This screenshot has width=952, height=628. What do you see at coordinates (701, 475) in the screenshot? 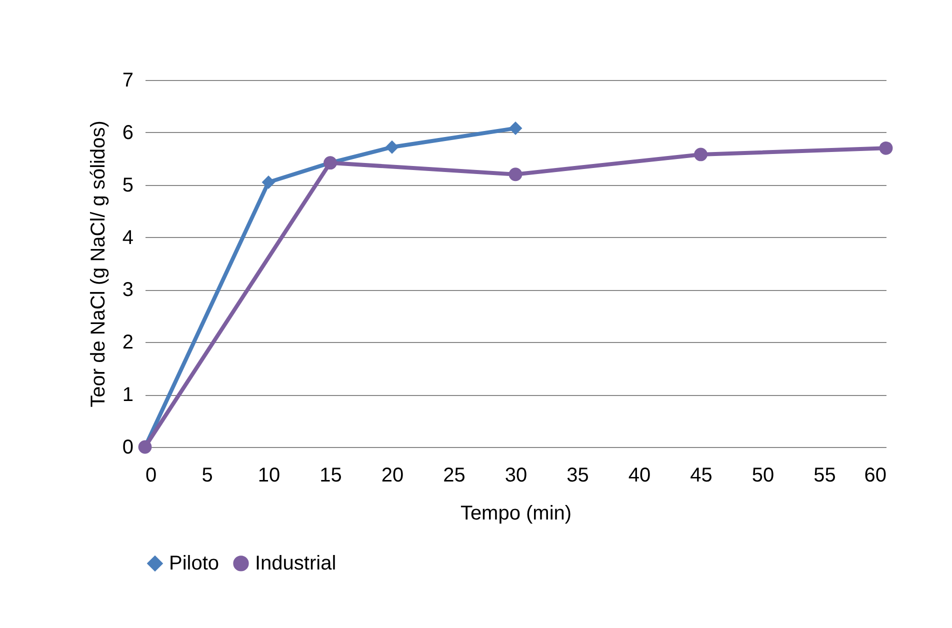
I see `x-tick-label: 45` at bounding box center [701, 475].